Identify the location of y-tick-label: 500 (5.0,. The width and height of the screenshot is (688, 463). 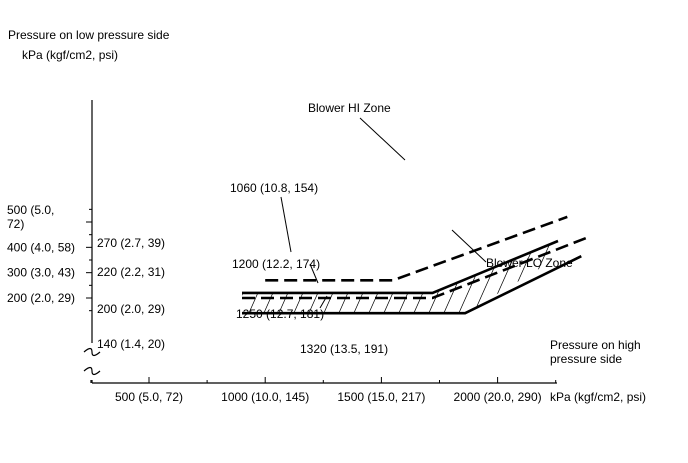
(30, 210).